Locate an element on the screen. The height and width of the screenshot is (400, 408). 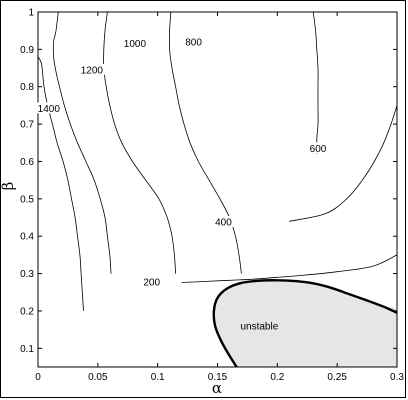
contour-label-200: 200 is located at coordinates (151, 282).